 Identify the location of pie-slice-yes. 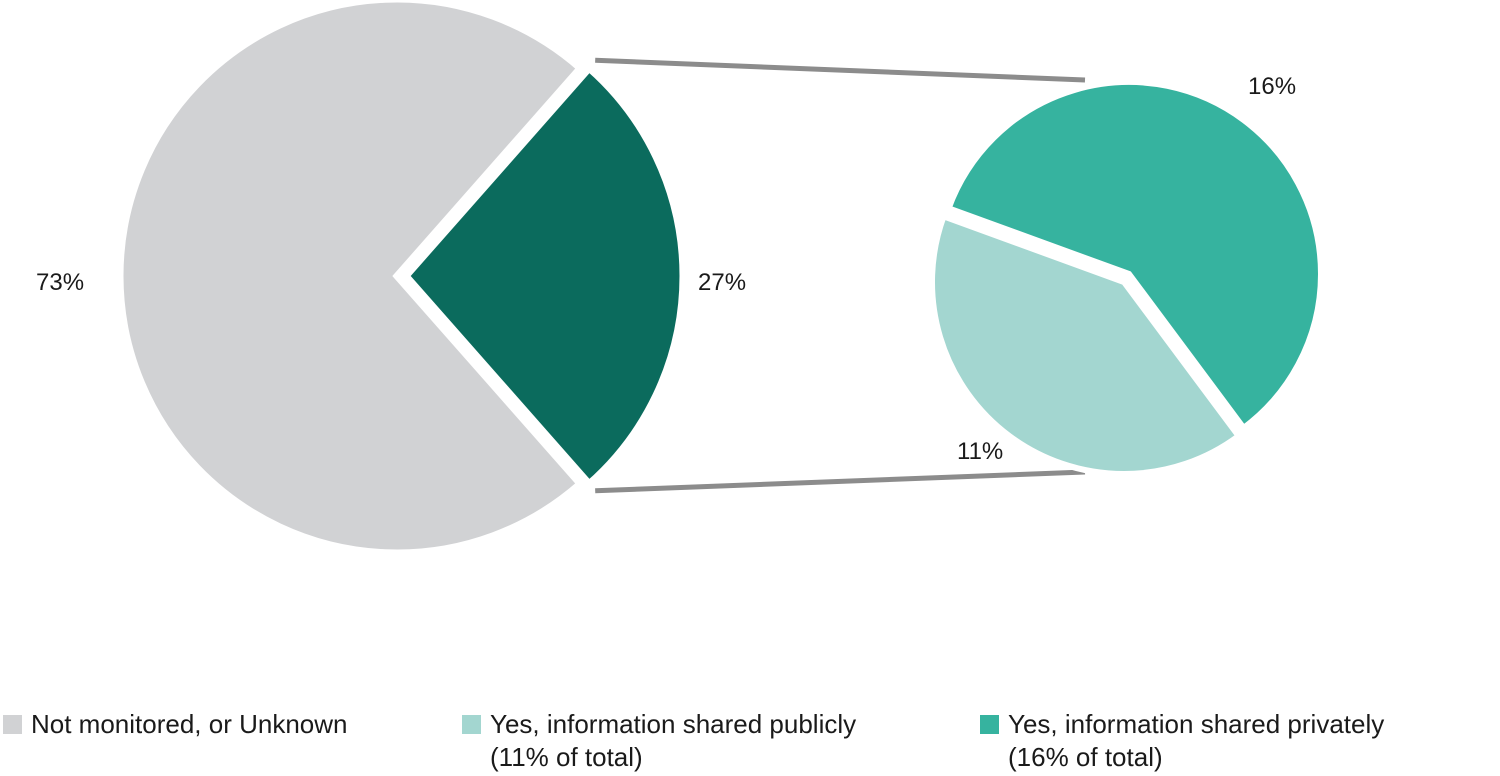
(544, 276).